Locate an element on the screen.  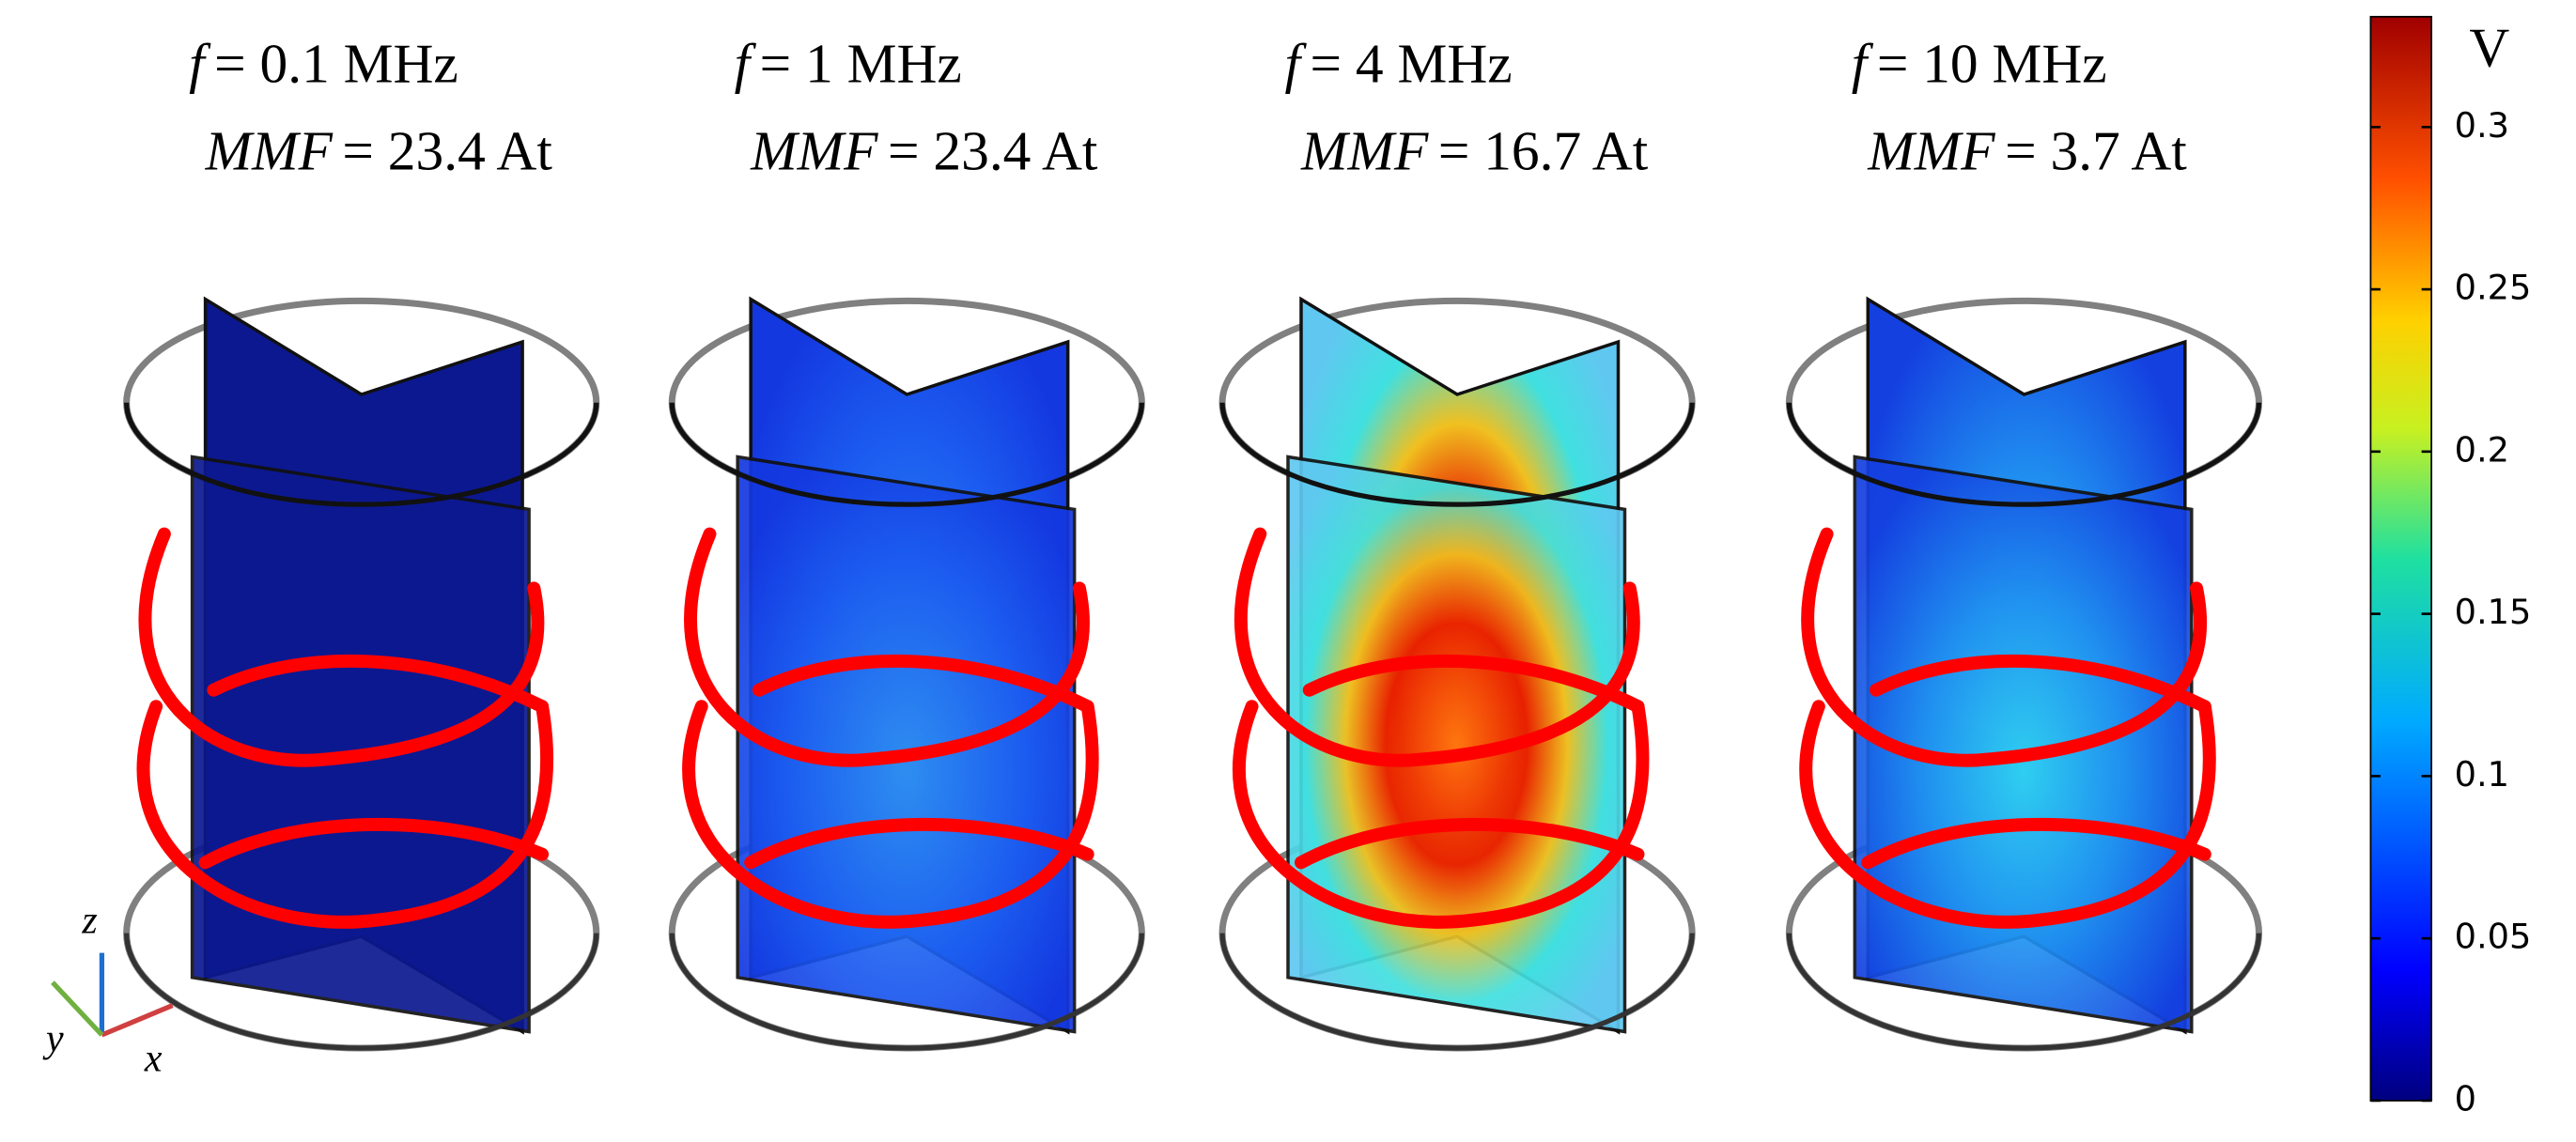
mmf-value: = 3.7 At is located at coordinates (2096, 150).